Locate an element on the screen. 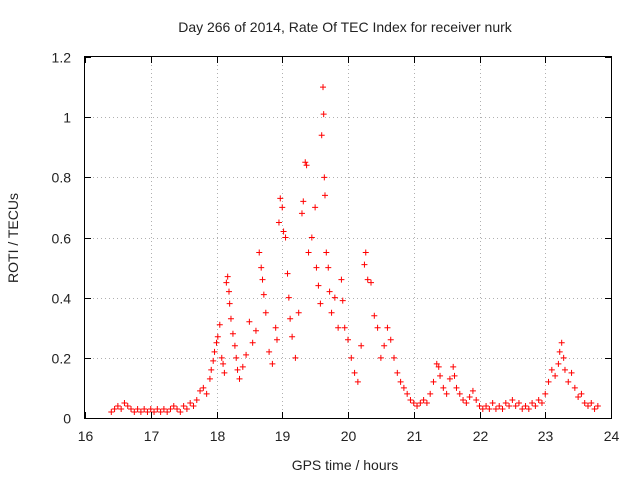 Image resolution: width=640 pixels, height=480 pixels. y-tick-label: 0.8 is located at coordinates (62, 178).